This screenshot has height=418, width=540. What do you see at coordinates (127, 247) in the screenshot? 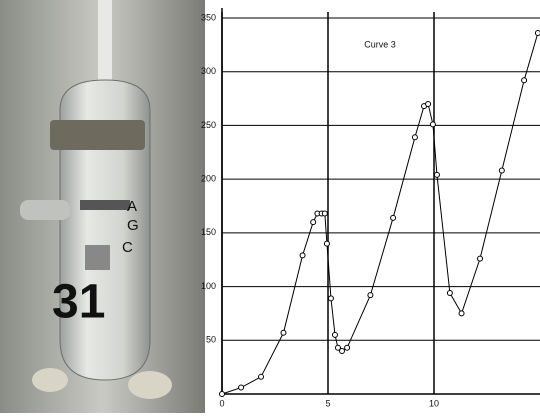
I see `electrode-label: C` at bounding box center [127, 247].